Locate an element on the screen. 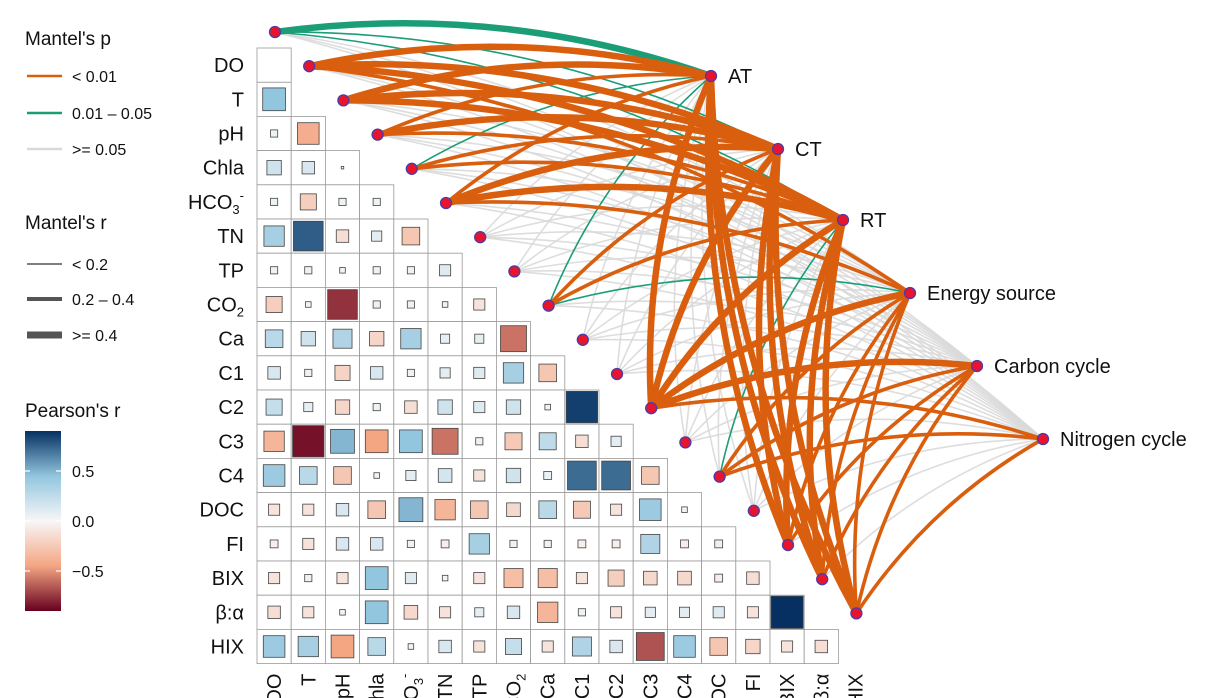 The width and height of the screenshot is (1205, 698). heatmap-cell-hix-c2 is located at coordinates (616, 646).